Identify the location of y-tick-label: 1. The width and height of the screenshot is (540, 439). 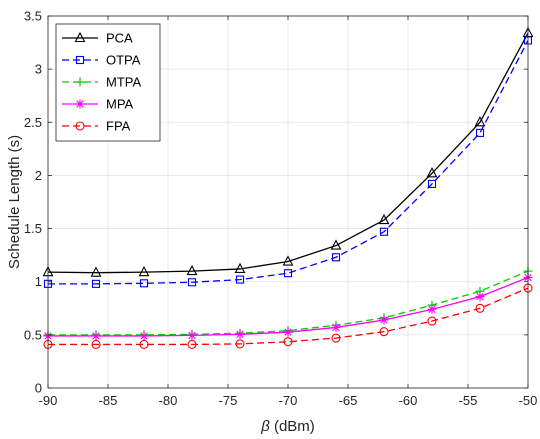
(38, 281).